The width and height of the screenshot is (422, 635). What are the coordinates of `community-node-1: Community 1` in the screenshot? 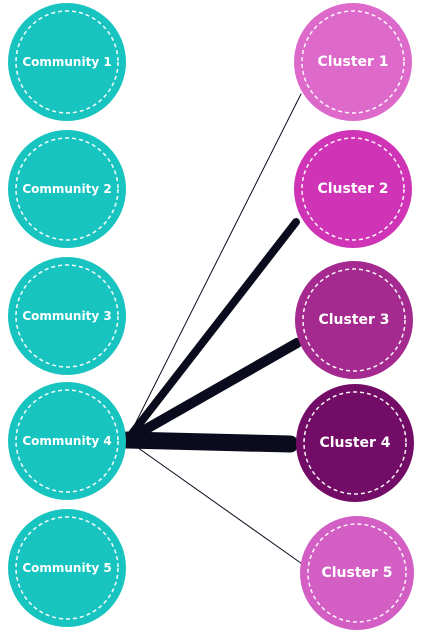 It's located at (67, 62).